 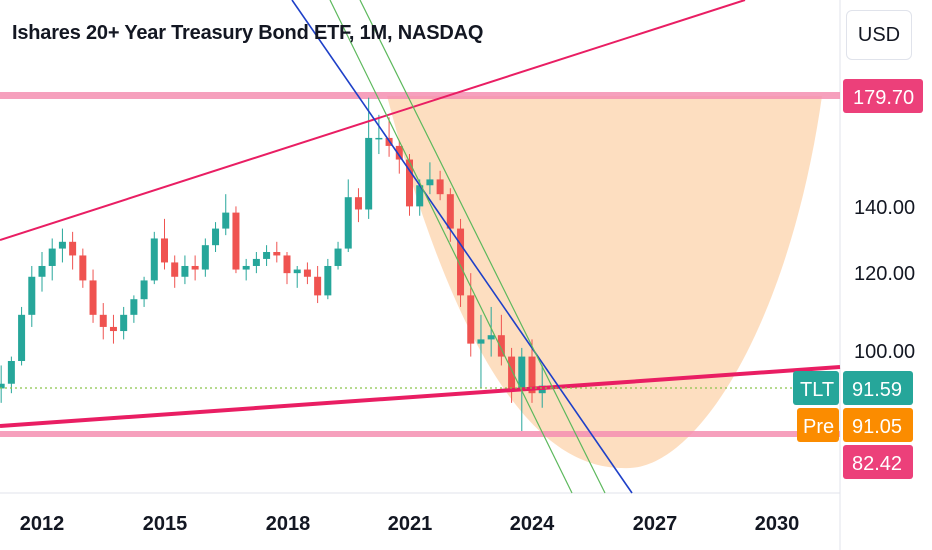 What do you see at coordinates (877, 390) in the screenshot?
I see `last-price-value: 91.59` at bounding box center [877, 390].